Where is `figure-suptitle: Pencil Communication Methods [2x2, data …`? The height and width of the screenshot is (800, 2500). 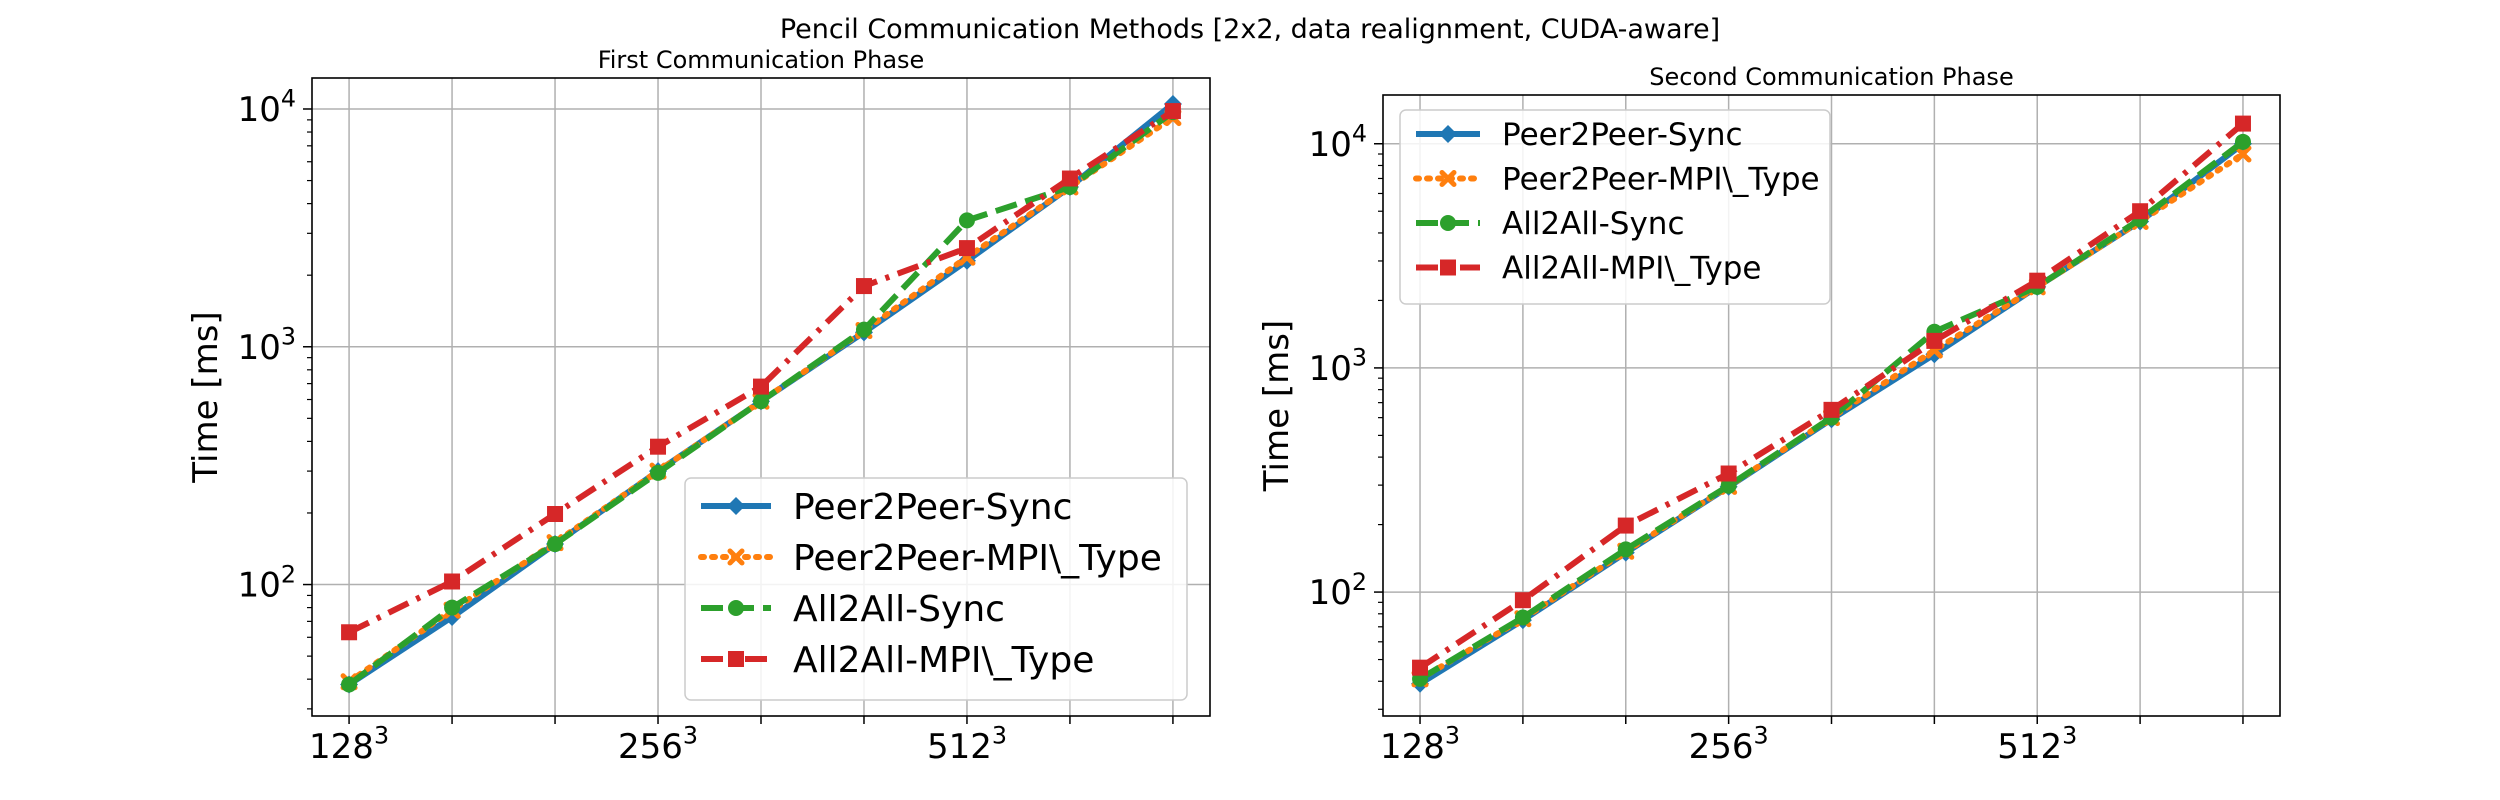 figure-suptitle: Pencil Communication Methods [2x2, data … is located at coordinates (1250, 29).